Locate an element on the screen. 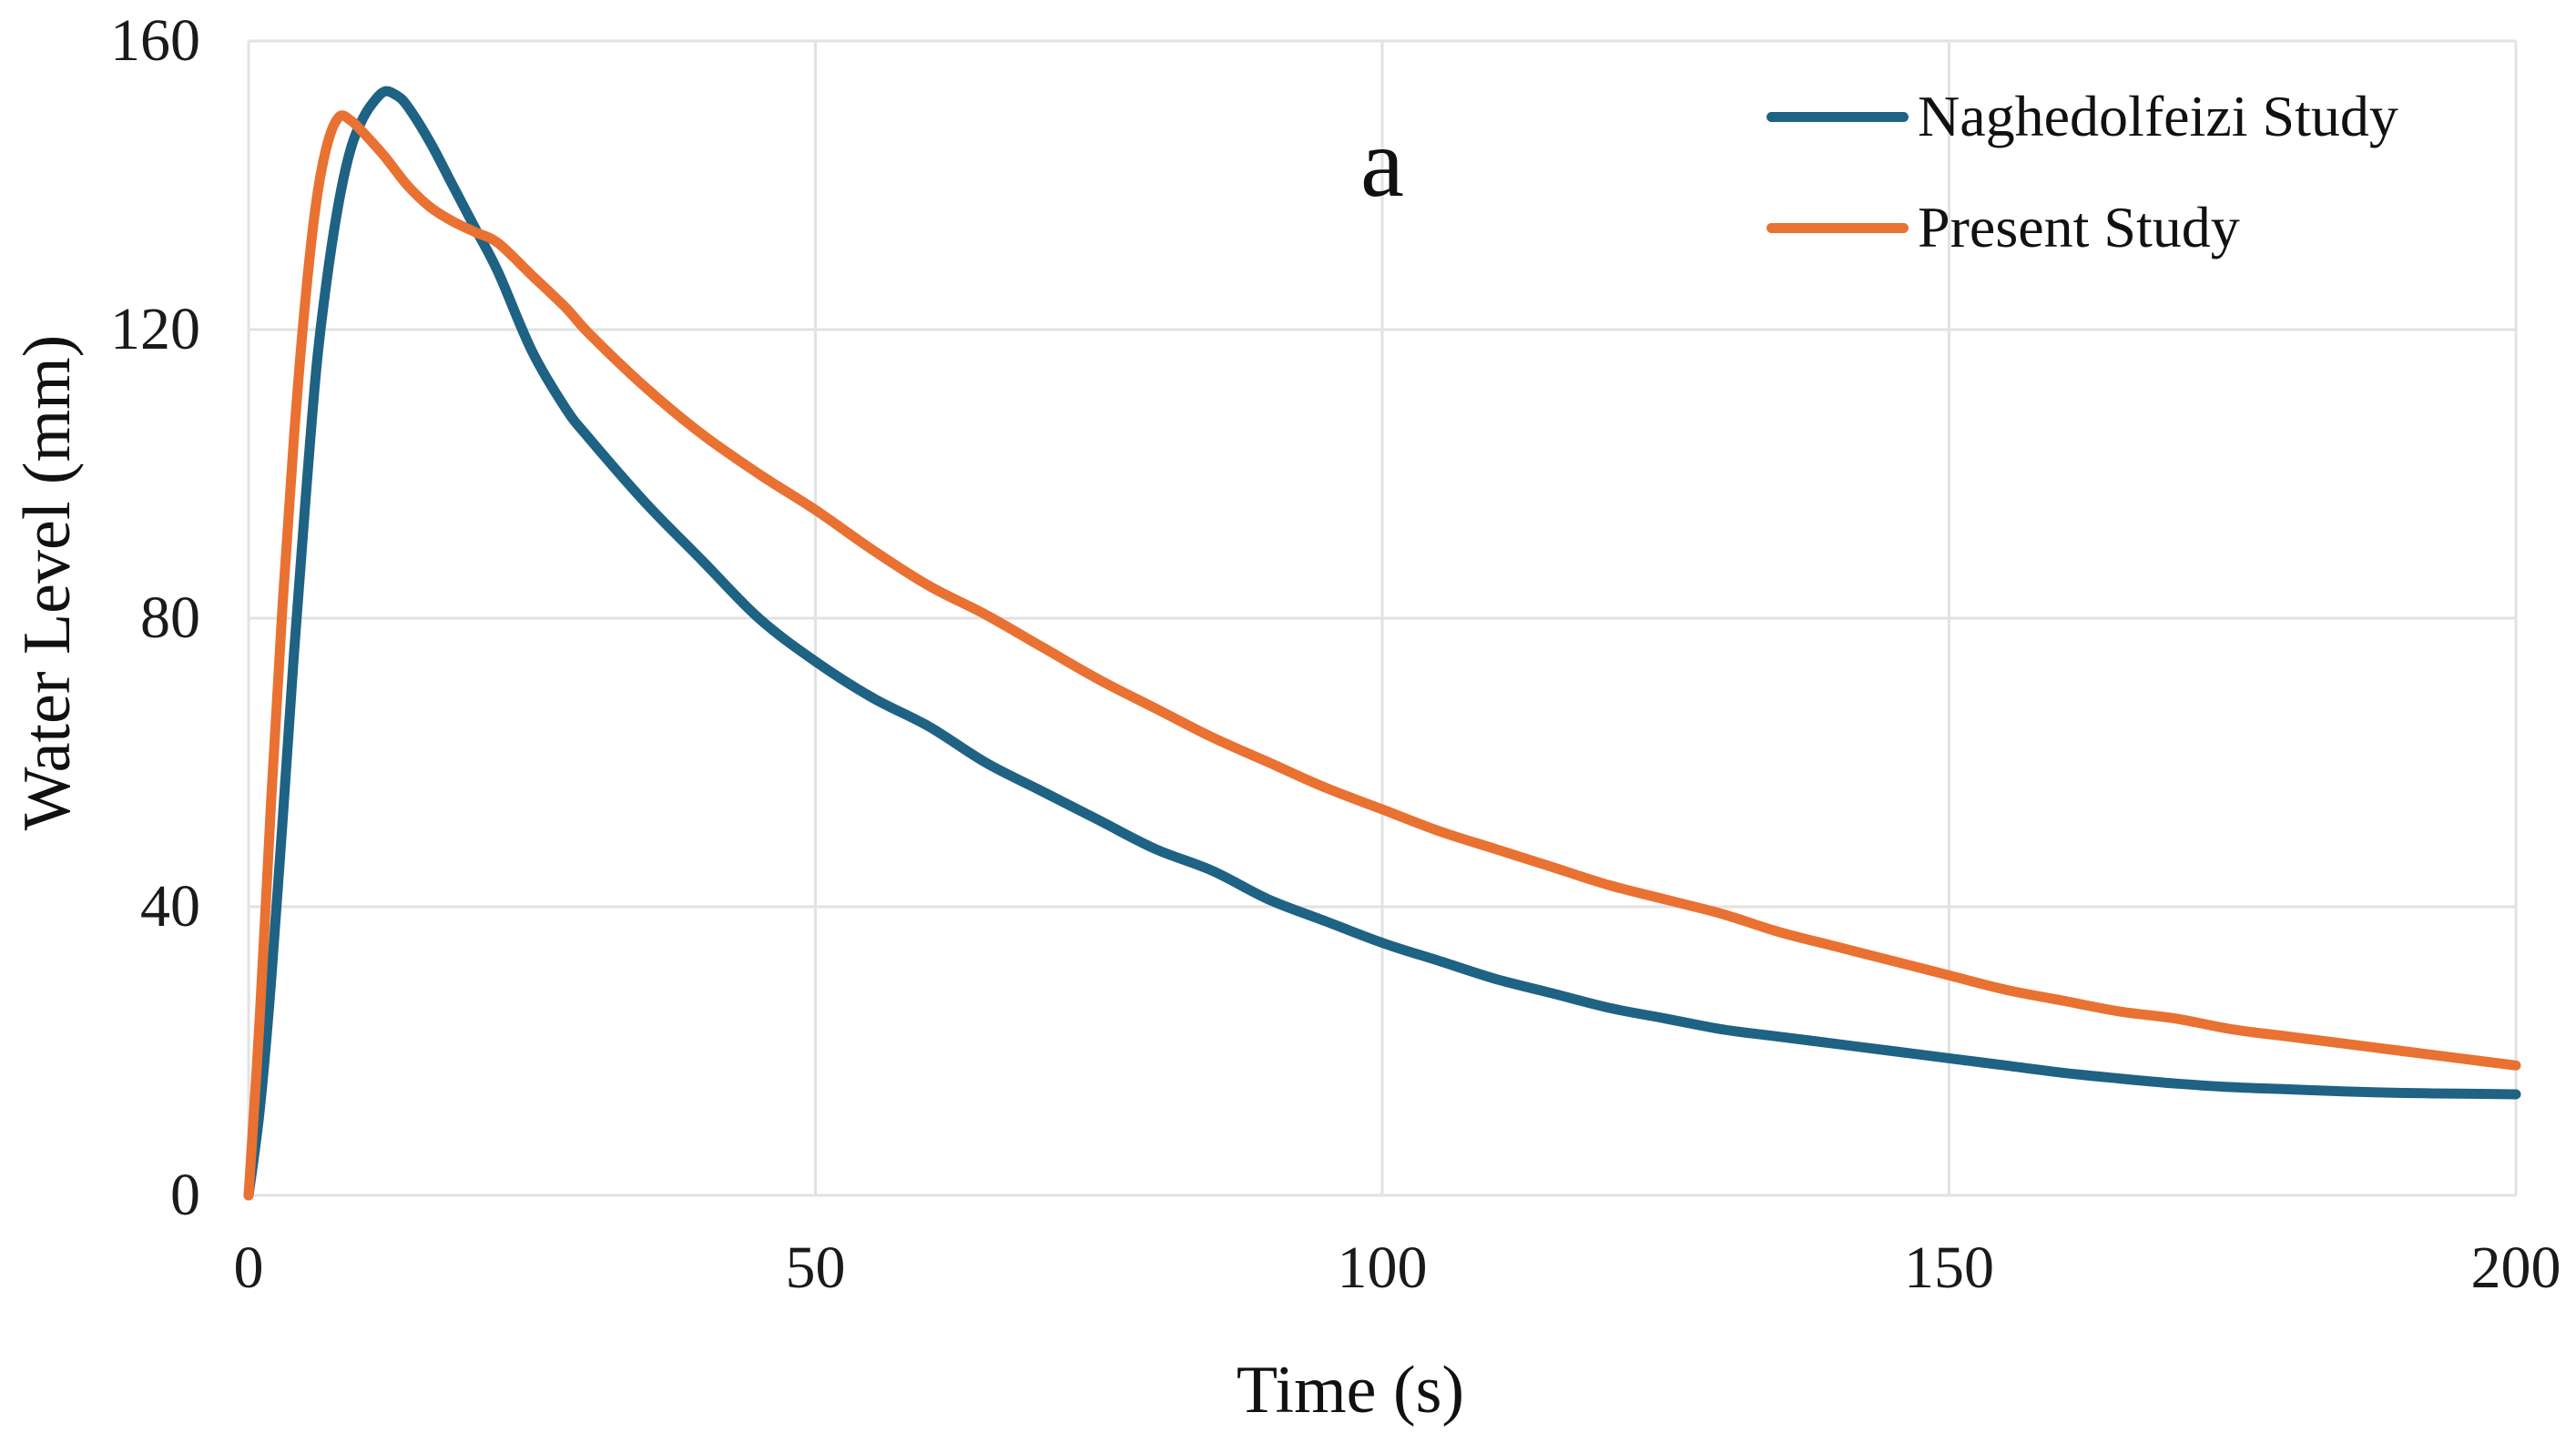  panel-label-a: a is located at coordinates (1382, 163).